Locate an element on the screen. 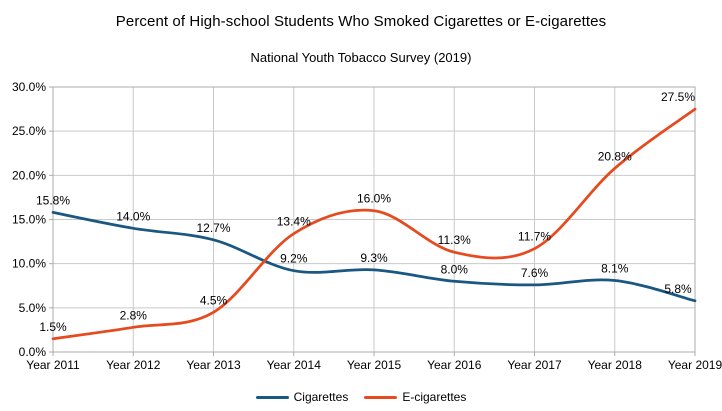 Image resolution: width=722 pixels, height=411 pixels. data-label: 8.0% is located at coordinates (455, 269).